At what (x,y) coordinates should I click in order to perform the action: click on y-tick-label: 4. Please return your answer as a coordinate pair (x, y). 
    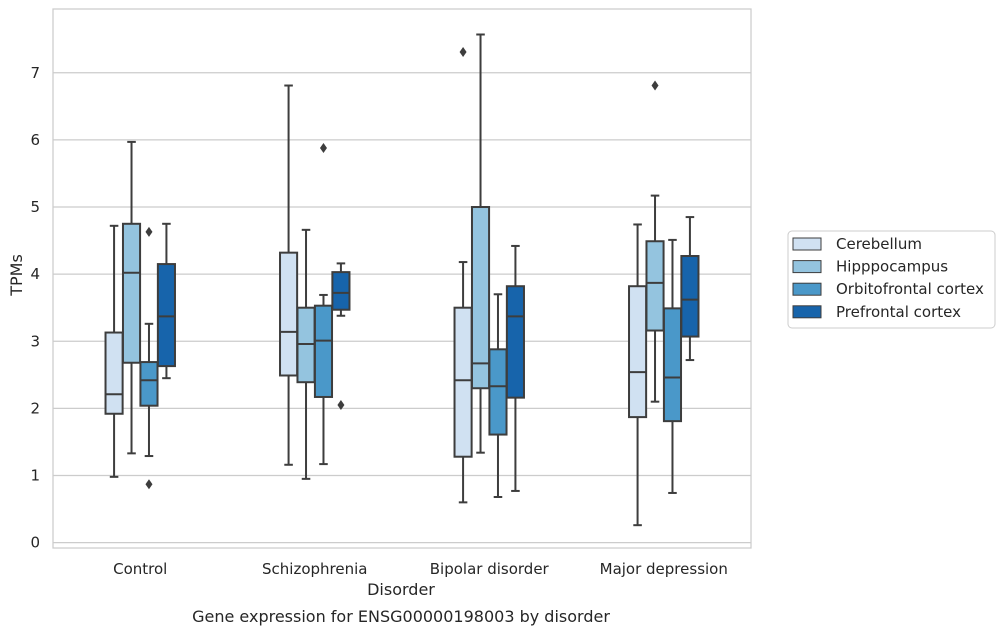
    Looking at the image, I should click on (35, 274).